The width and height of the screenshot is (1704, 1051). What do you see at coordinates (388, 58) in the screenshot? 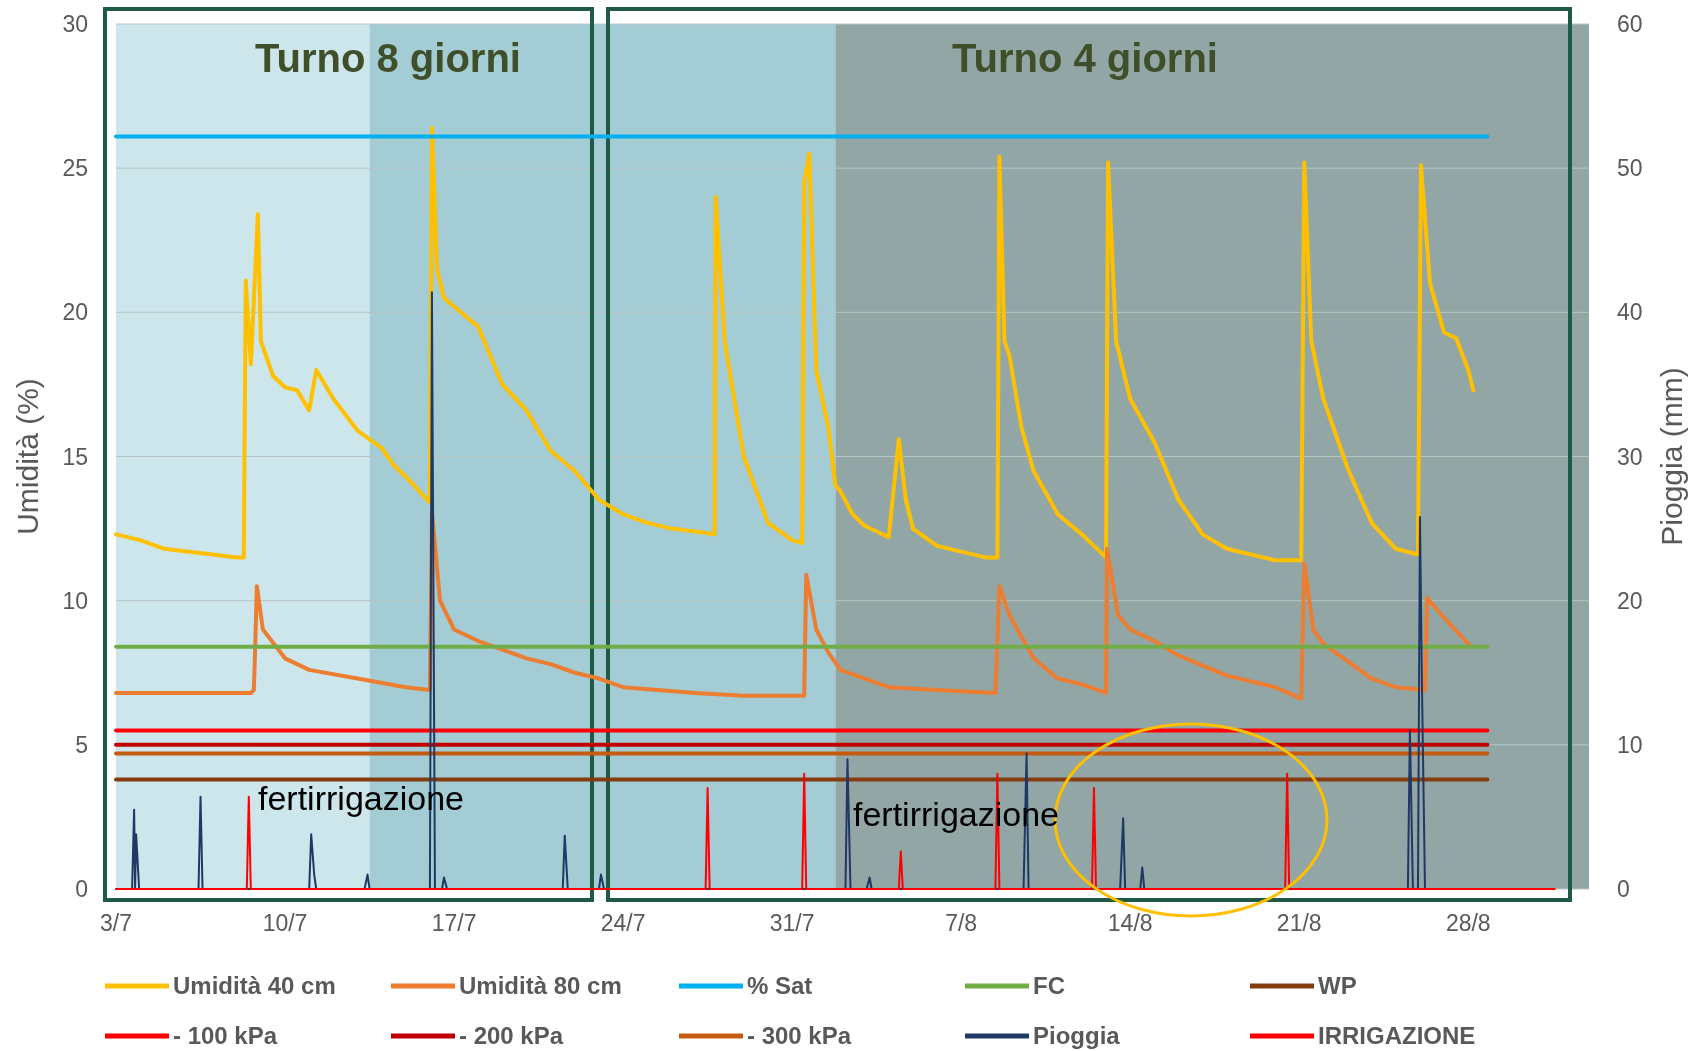
I see `annotation: Turno 8 giorni` at bounding box center [388, 58].